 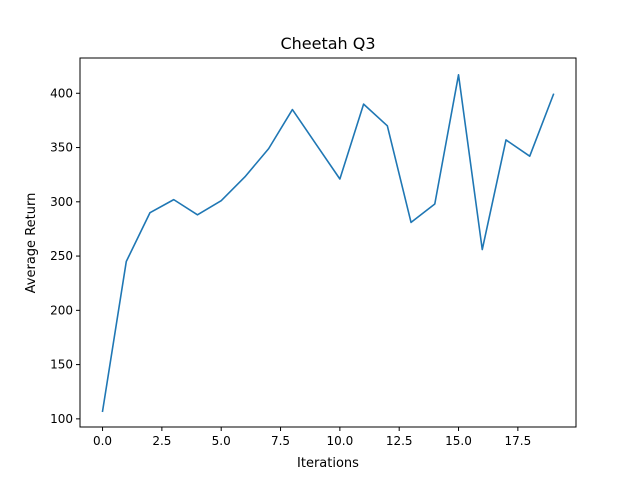 What do you see at coordinates (280, 441) in the screenshot?
I see `x-tick-label: 7.5` at bounding box center [280, 441].